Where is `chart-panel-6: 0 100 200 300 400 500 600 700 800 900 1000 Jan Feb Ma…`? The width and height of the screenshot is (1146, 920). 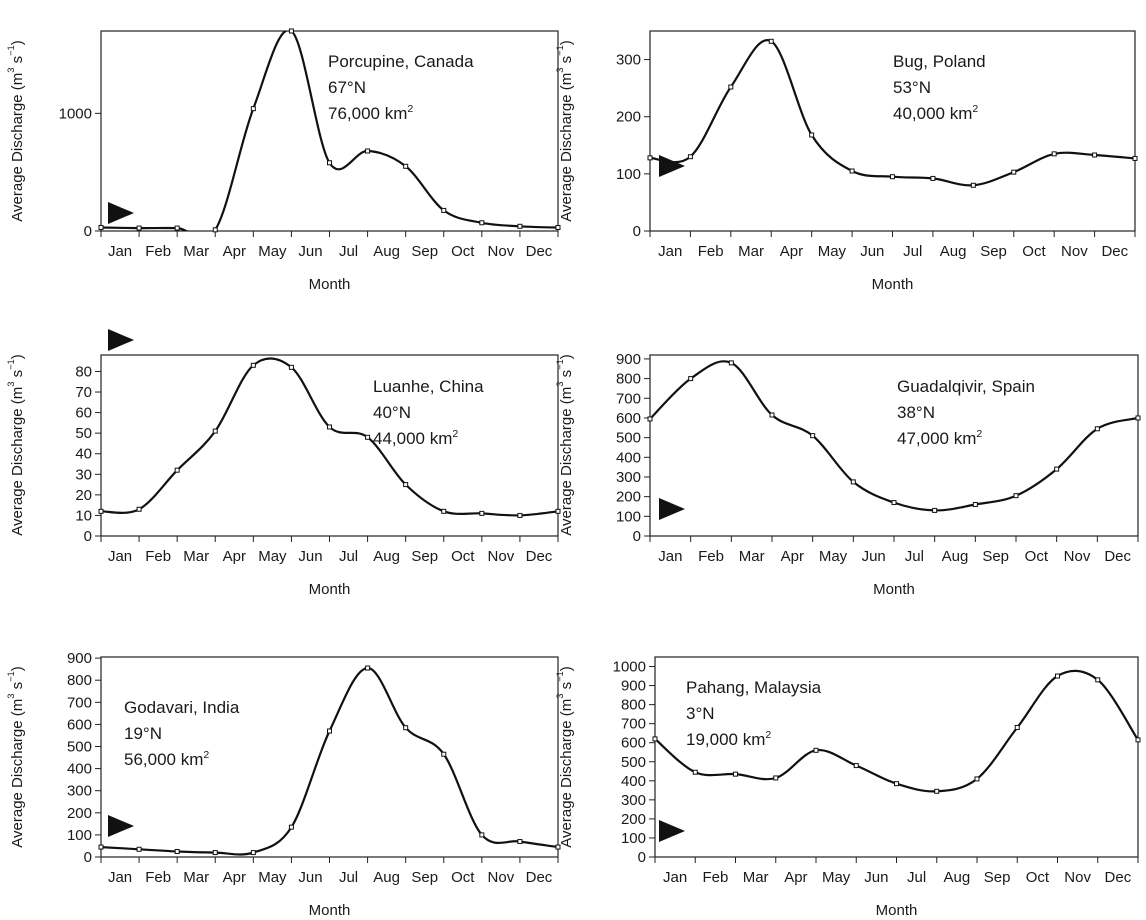
chart-panel-6: 0 100 200 300 400 500 600 700 800 900 1000 Jan Feb Ma… is located at coordinates (848, 787).